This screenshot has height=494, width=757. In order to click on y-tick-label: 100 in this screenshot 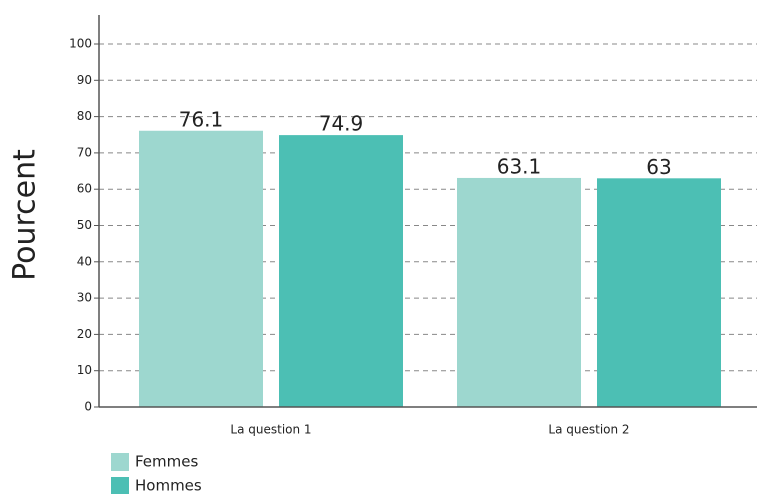, I will do `click(80, 44)`.